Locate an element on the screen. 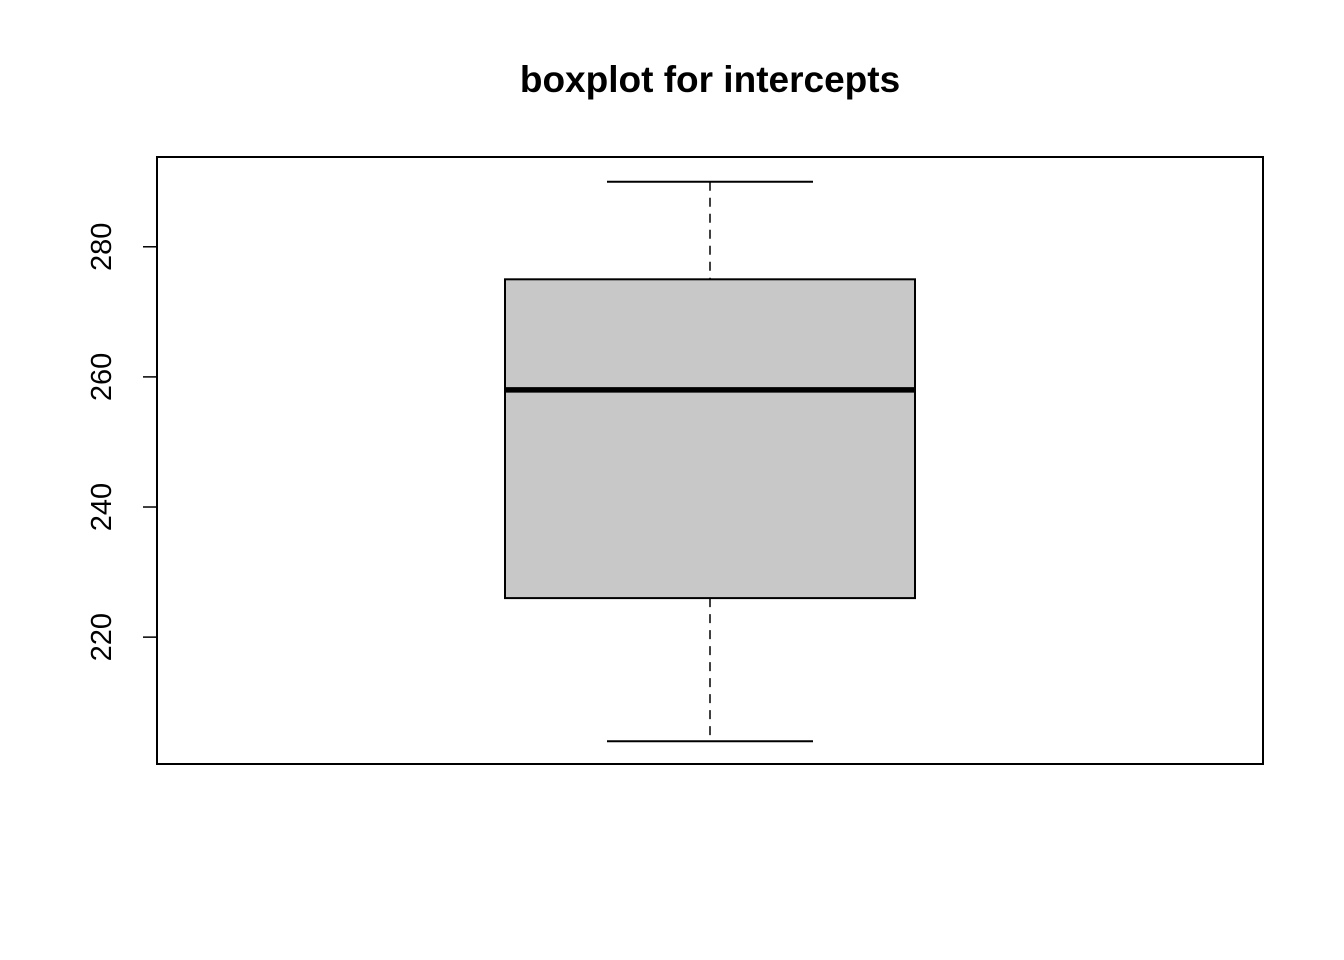 The width and height of the screenshot is (1344, 960). y-tick-label: 260 is located at coordinates (102, 377).